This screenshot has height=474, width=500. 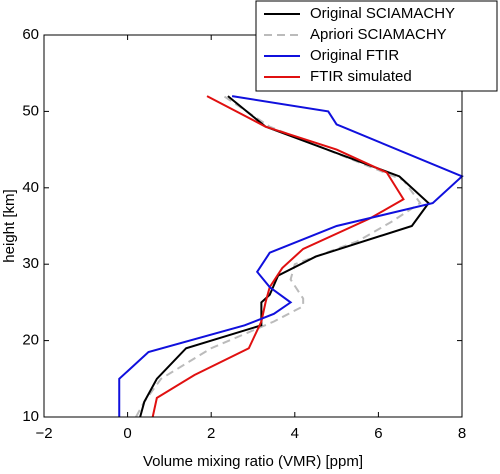 I want to click on x-tick-label: 8, so click(x=462, y=433).